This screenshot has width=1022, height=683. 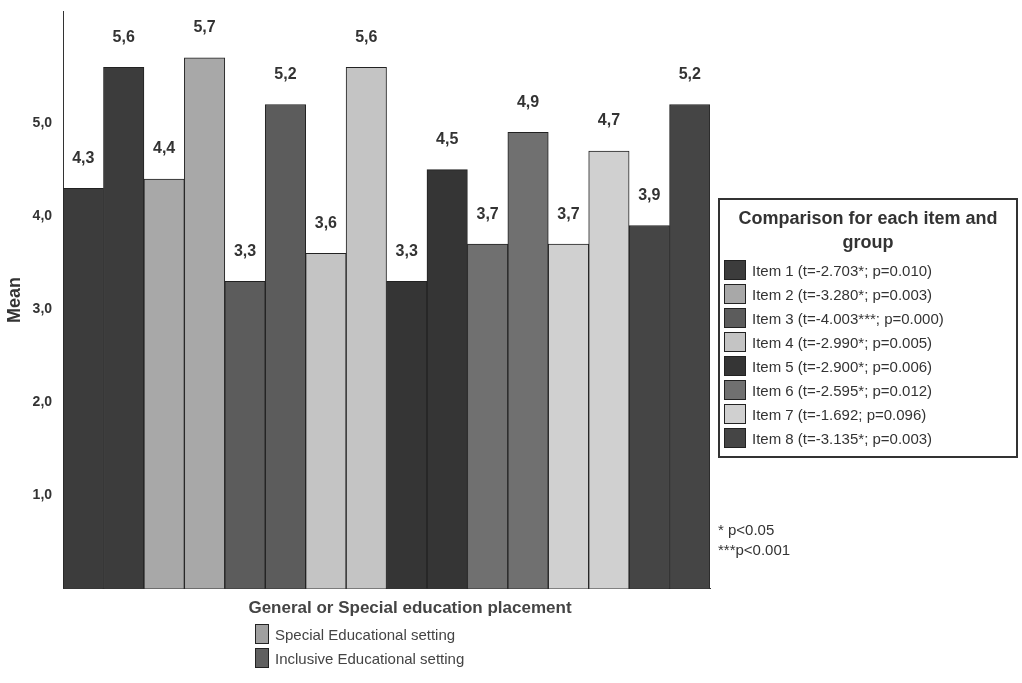 I want to click on y-axis-title: Mean, so click(x=13, y=300).